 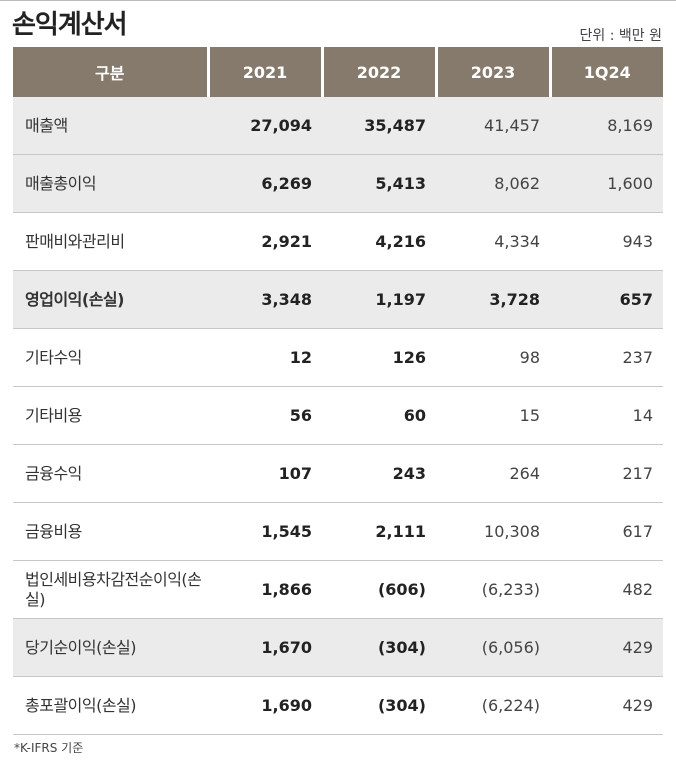 I want to click on row-value: 10,308, so click(x=493, y=531).